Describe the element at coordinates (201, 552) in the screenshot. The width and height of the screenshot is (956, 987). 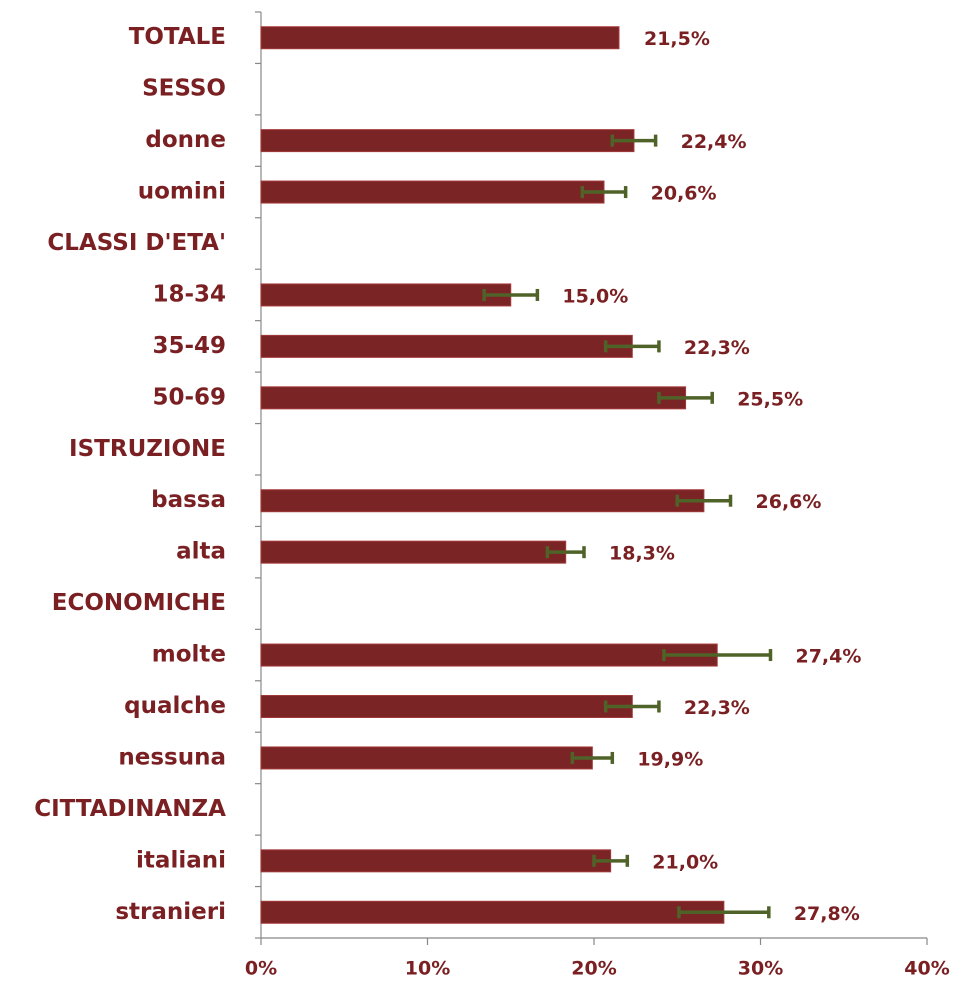
I see `y-tick-label: alta` at that location.